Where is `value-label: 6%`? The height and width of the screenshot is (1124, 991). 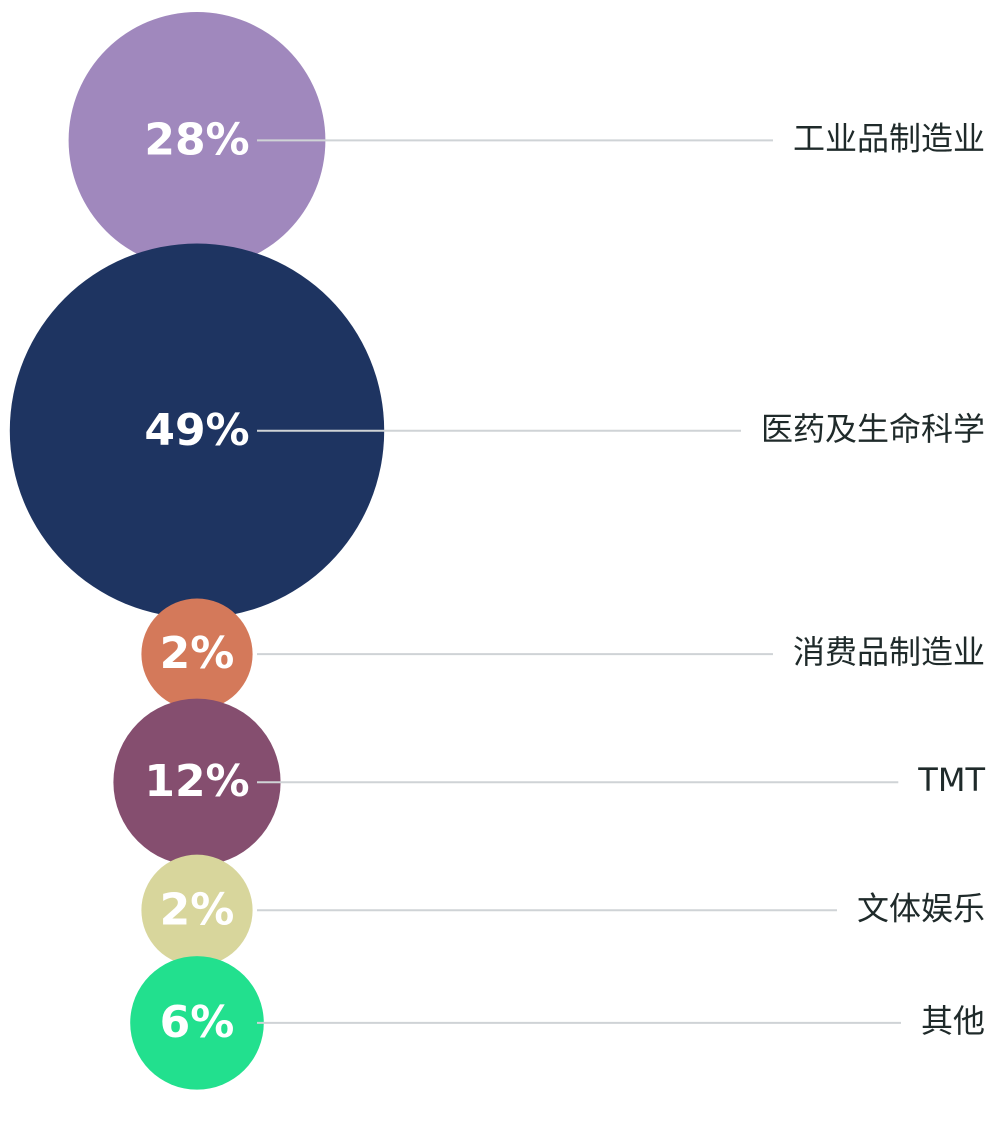 value-label: 6% is located at coordinates (197, 1022).